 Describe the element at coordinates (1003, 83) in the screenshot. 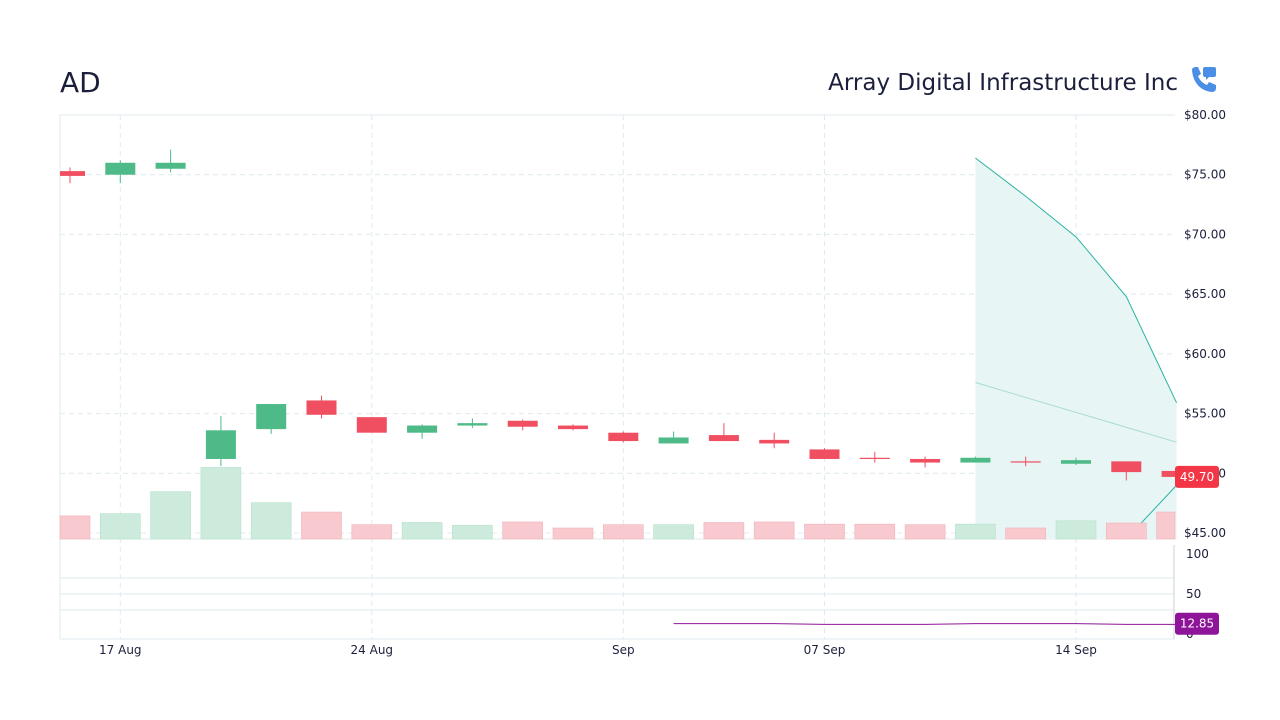

I see `company-name: Array Digital Infrastructure Inc` at that location.